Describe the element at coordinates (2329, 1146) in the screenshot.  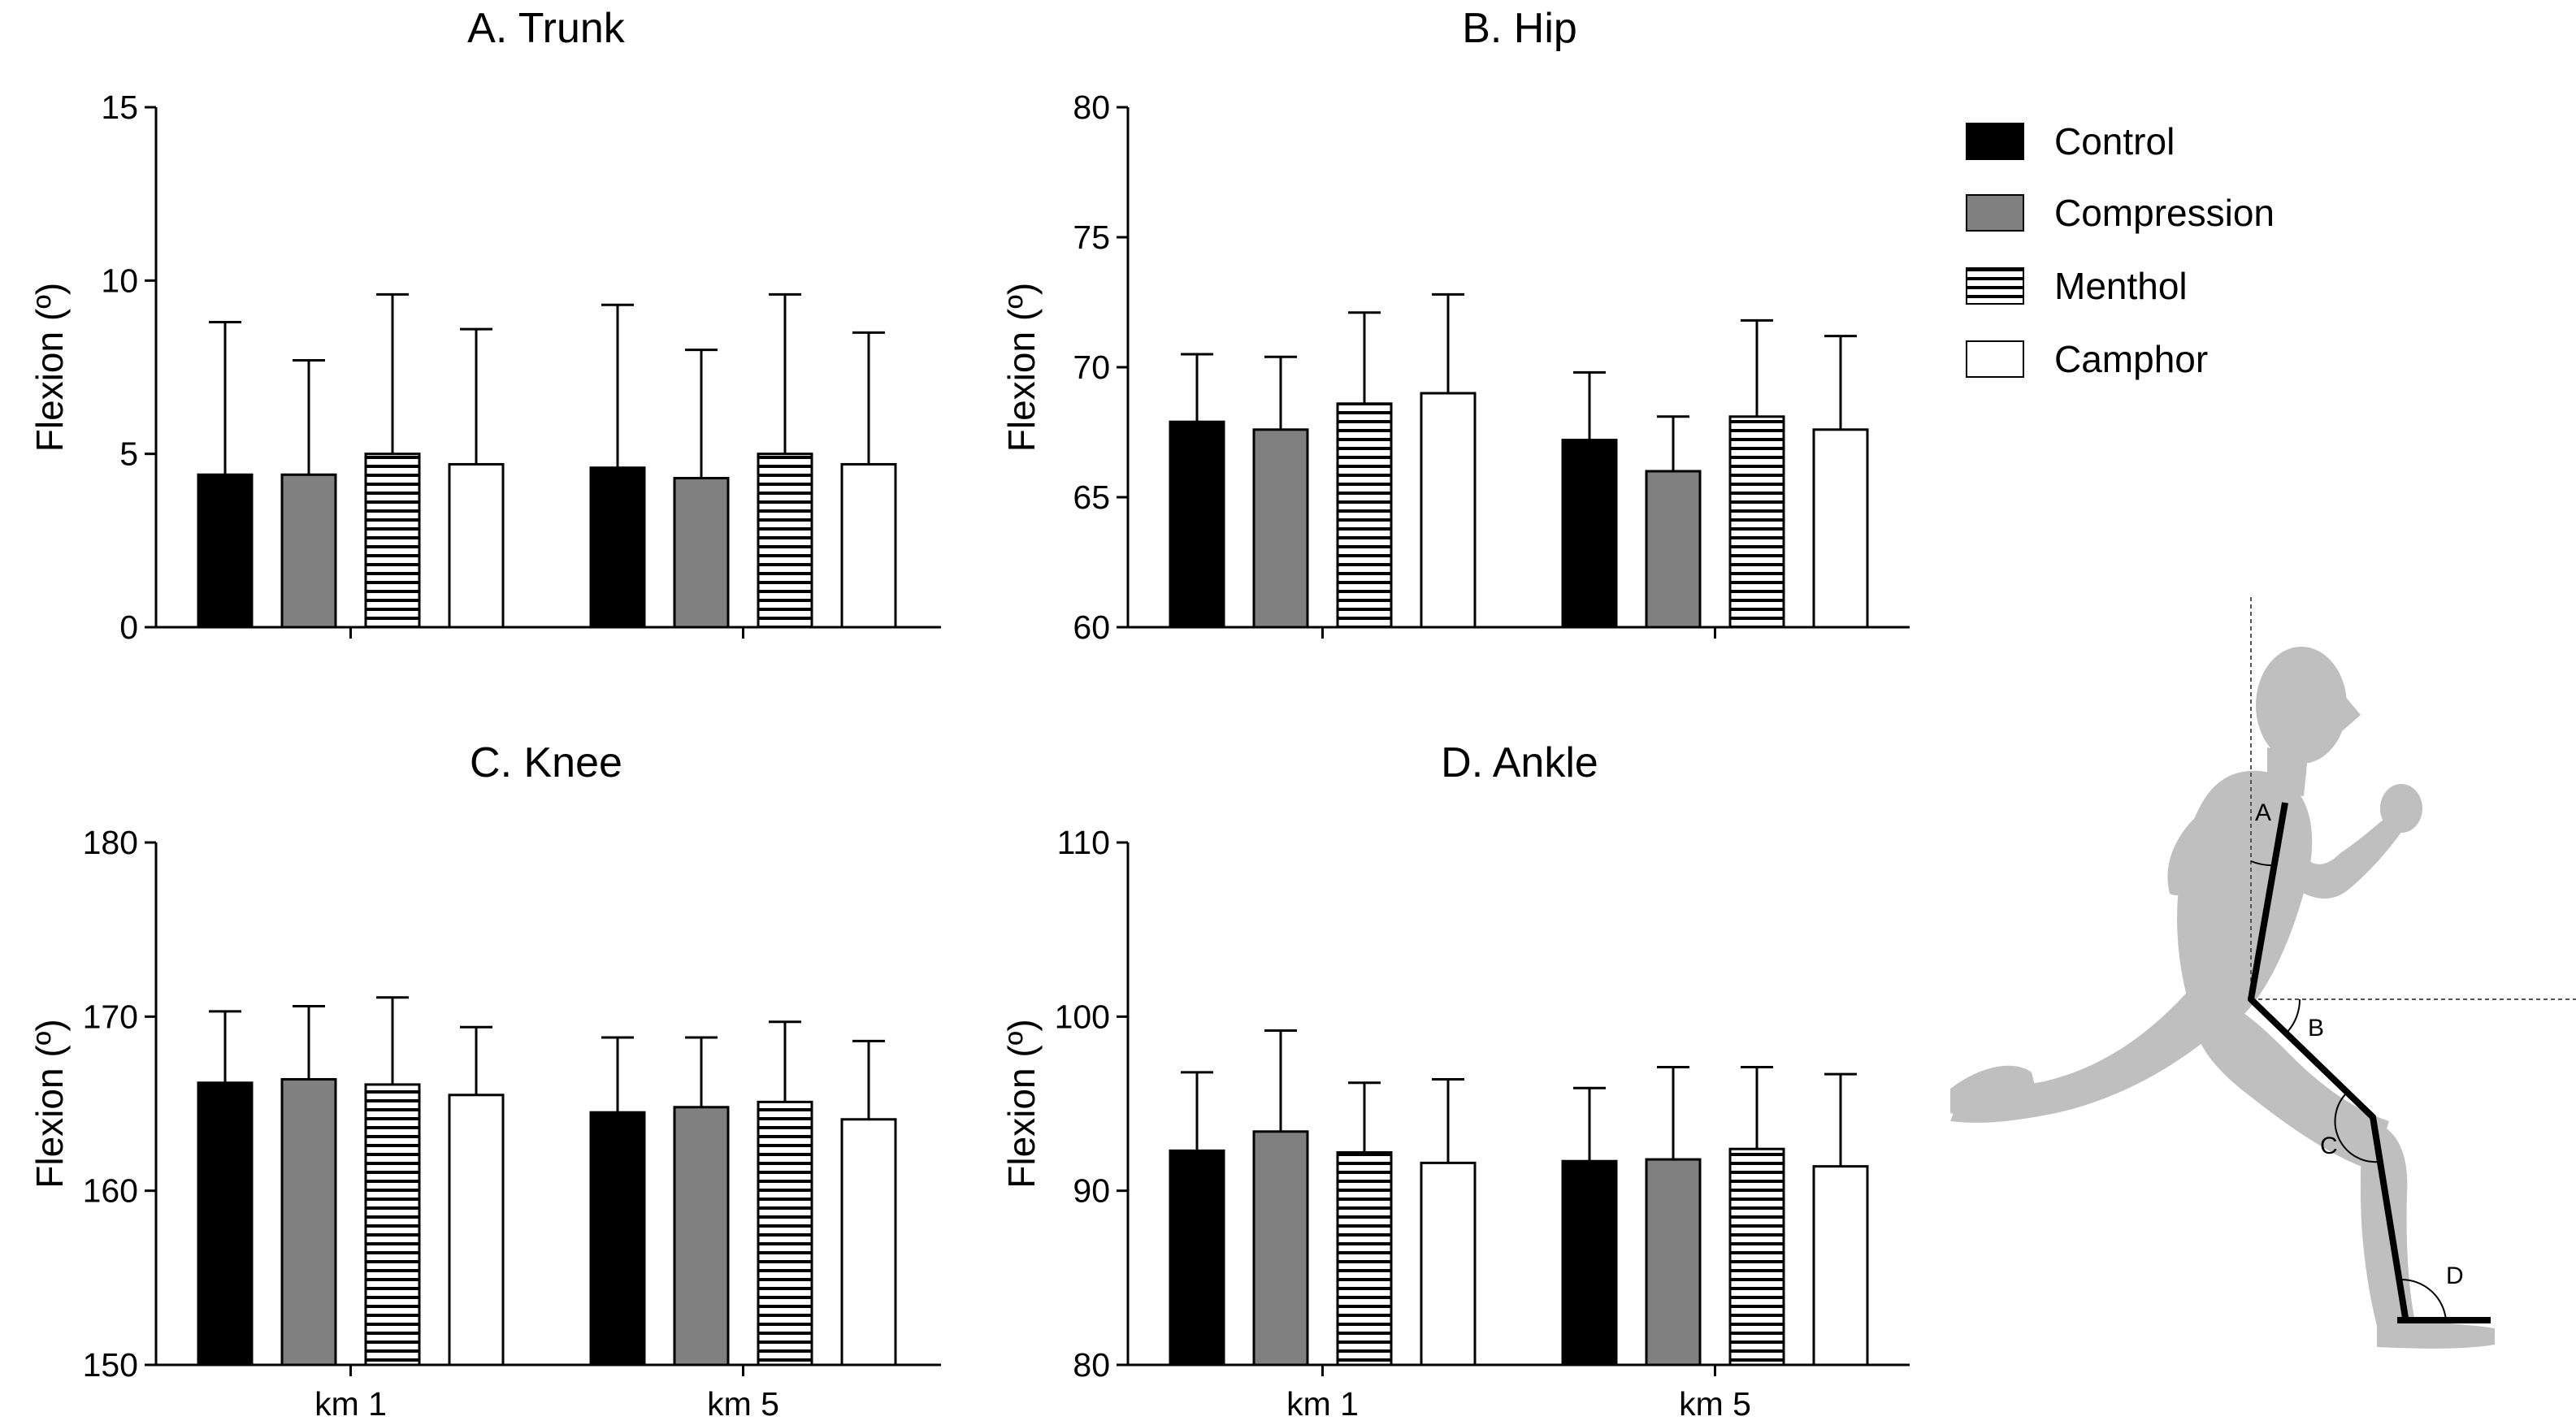
I see `angle-label-c: C` at that location.